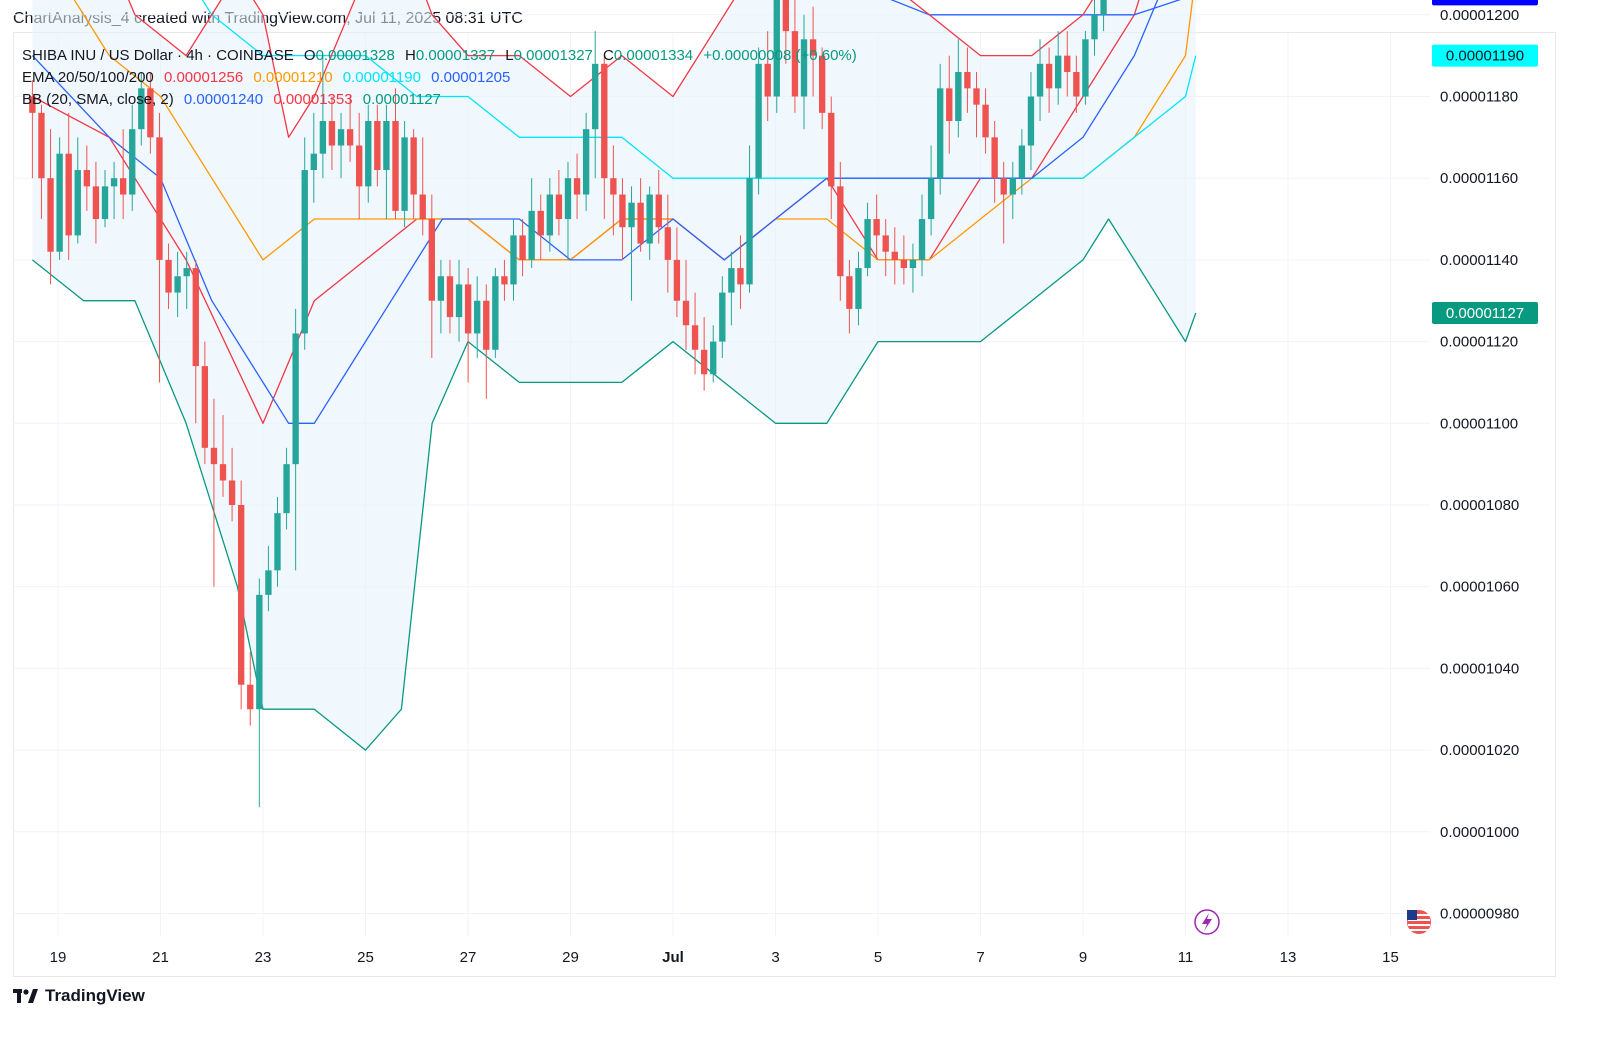 The height and width of the screenshot is (1039, 1600). Describe the element at coordinates (1479, 832) in the screenshot. I see `price-tick-label: 0.00001000` at that location.